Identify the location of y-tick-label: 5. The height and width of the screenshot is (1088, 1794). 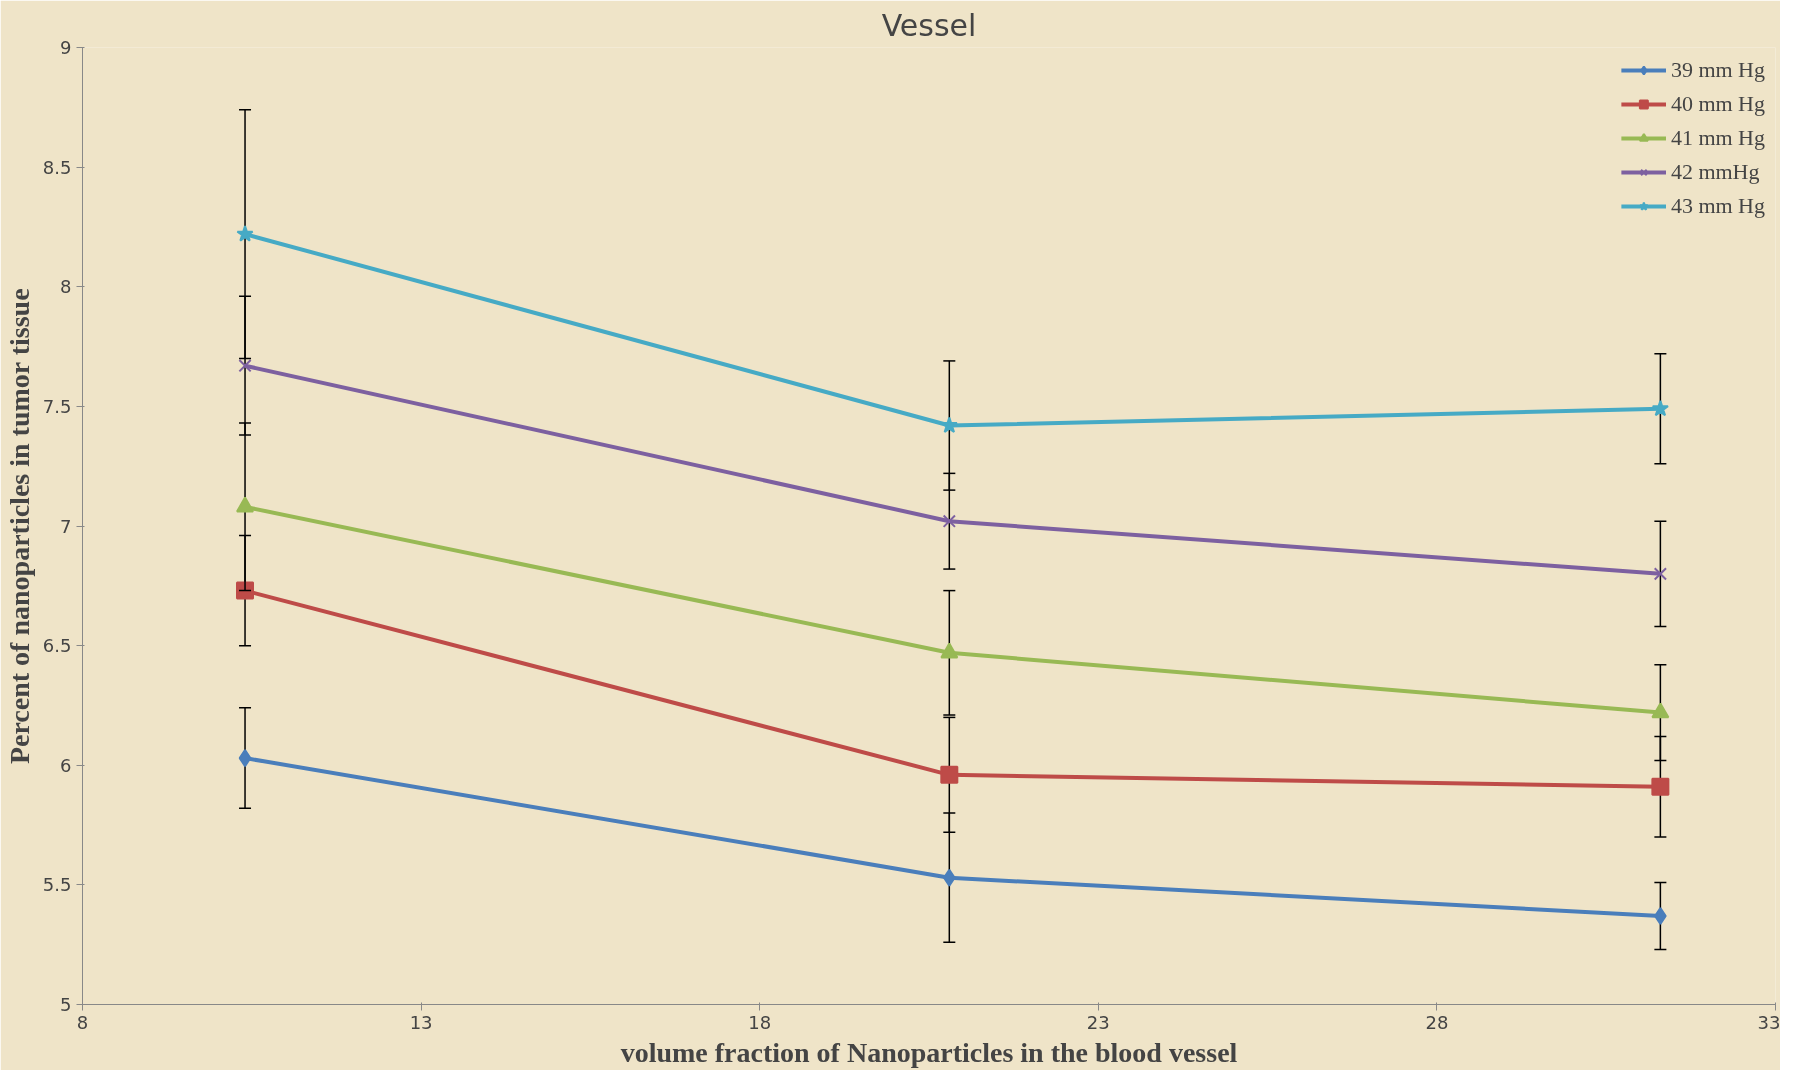
(66, 1004).